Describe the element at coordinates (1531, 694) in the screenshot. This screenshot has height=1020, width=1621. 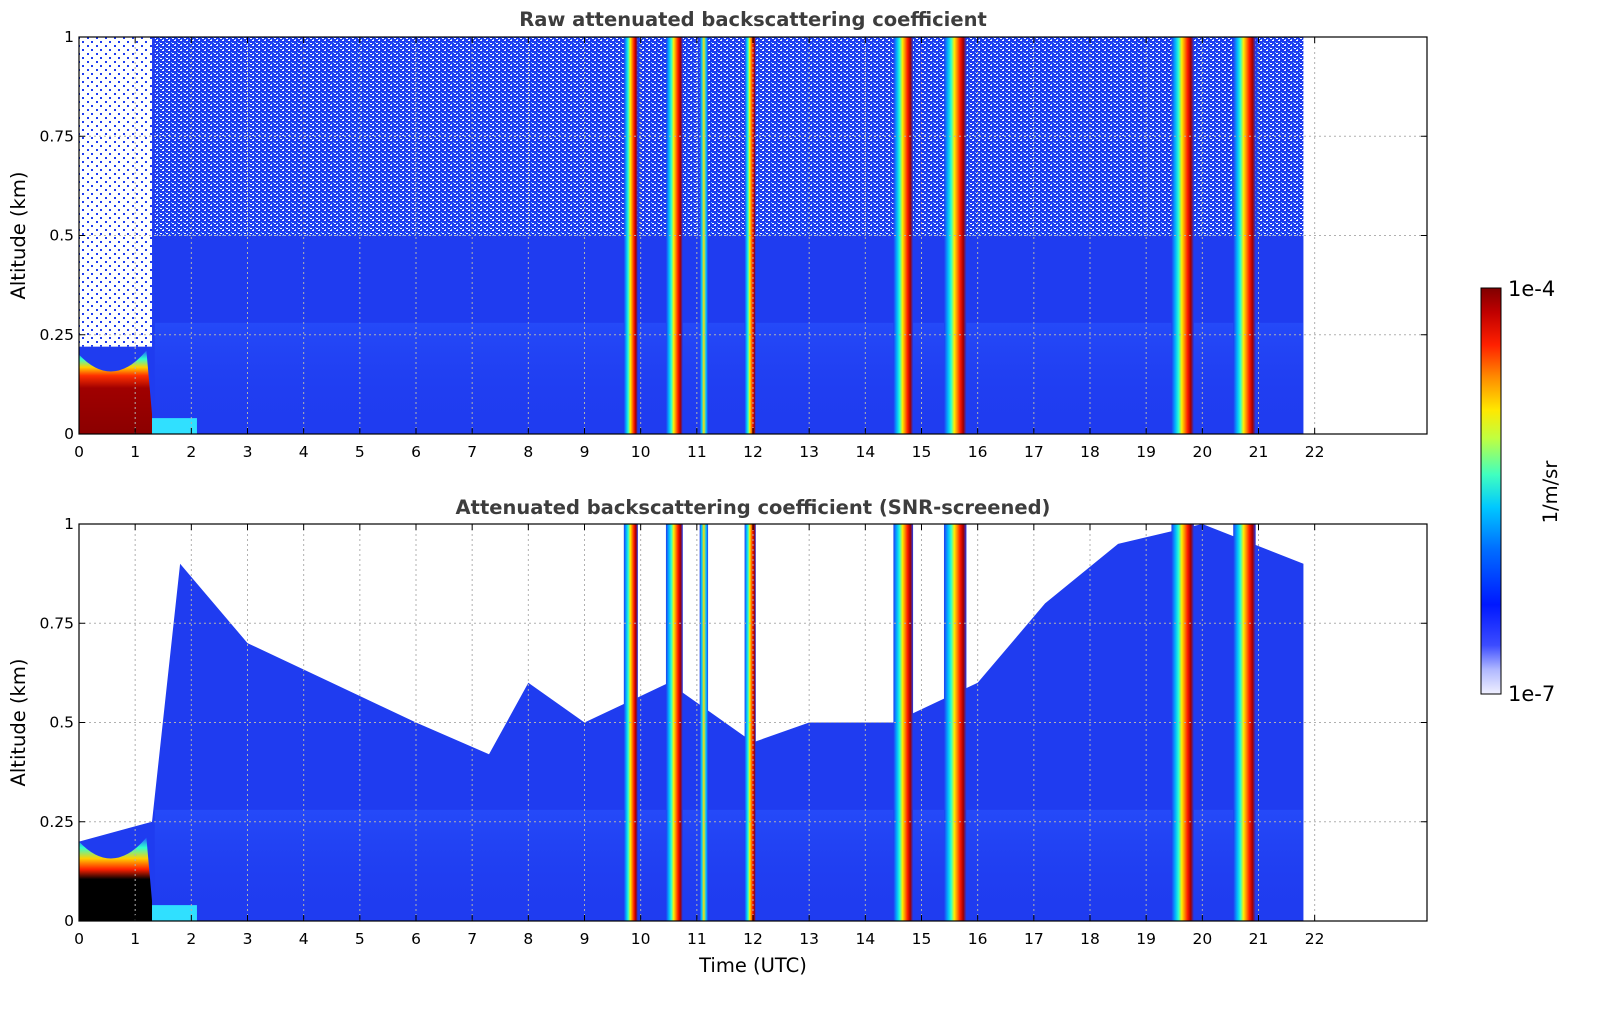
I see `colorbar-min-label: 1e-7` at that location.